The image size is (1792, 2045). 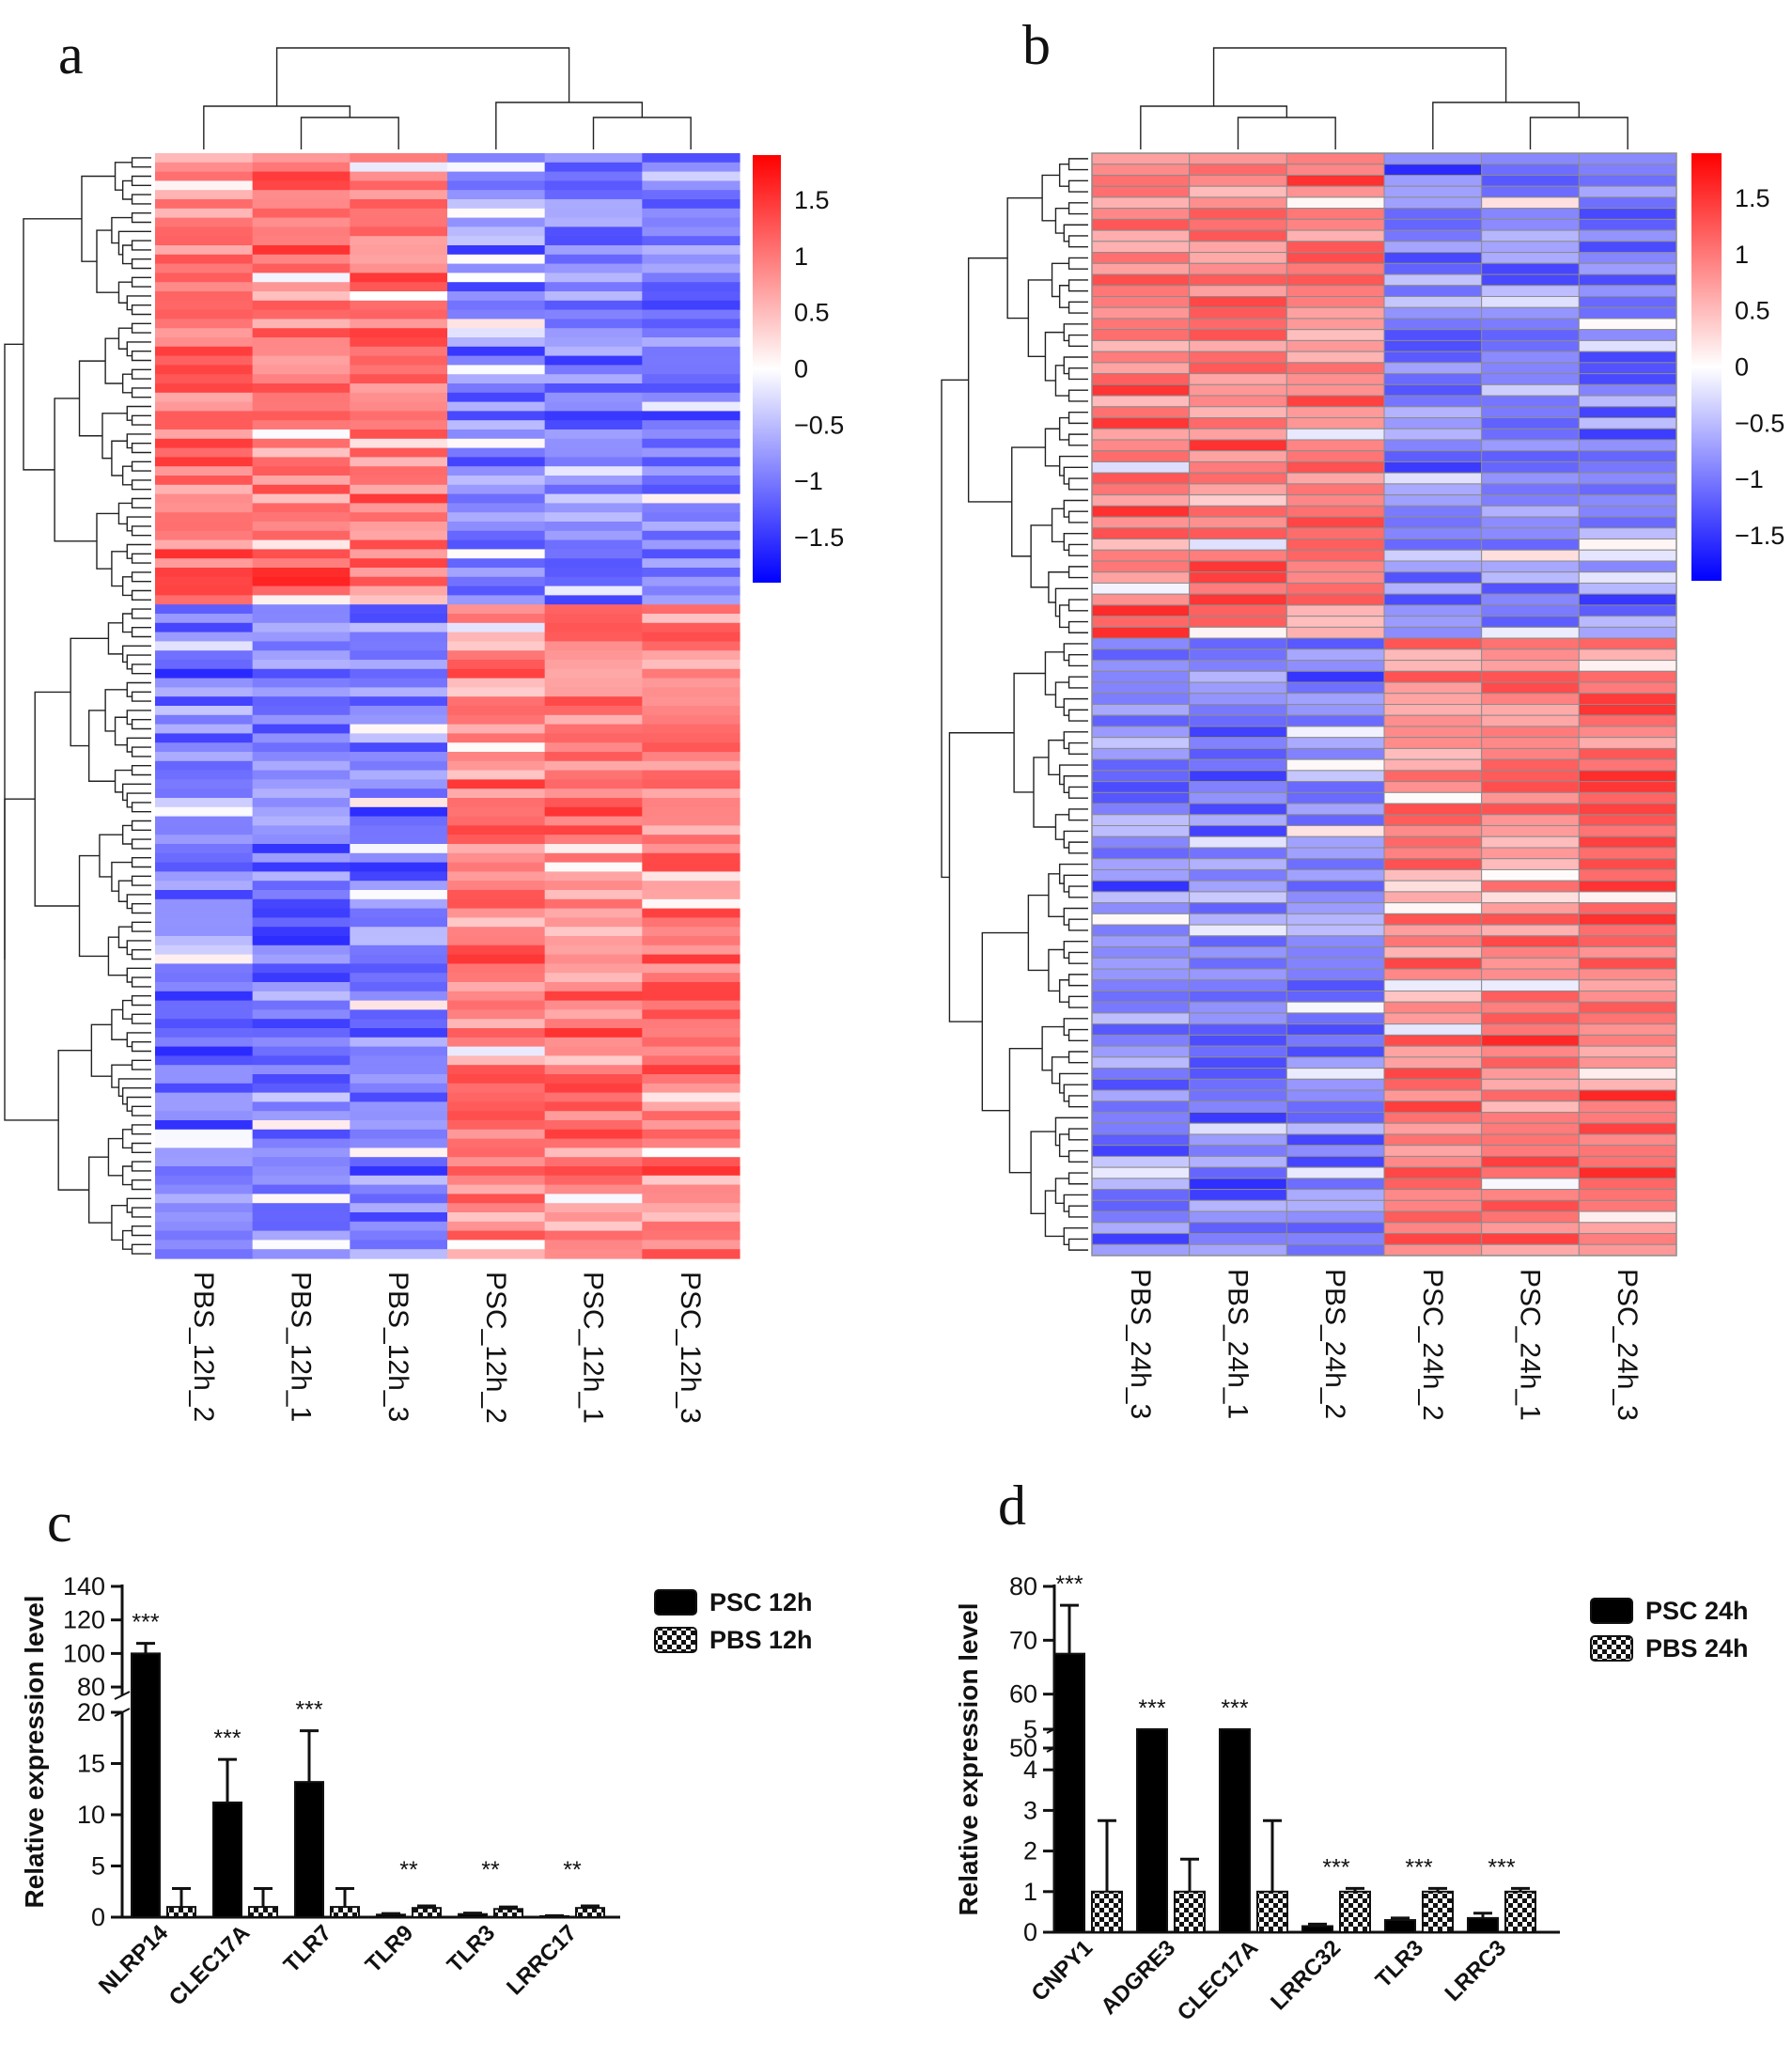 What do you see at coordinates (1697, 1611) in the screenshot?
I see `legend-label: PSC 24h` at bounding box center [1697, 1611].